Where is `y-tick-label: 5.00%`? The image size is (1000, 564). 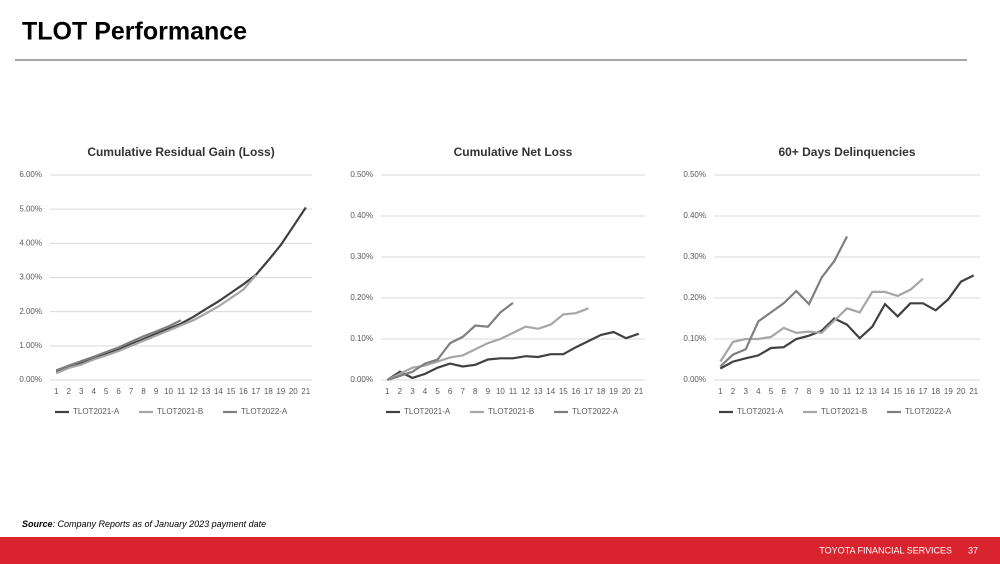
y-tick-label: 5.00% is located at coordinates (30, 208).